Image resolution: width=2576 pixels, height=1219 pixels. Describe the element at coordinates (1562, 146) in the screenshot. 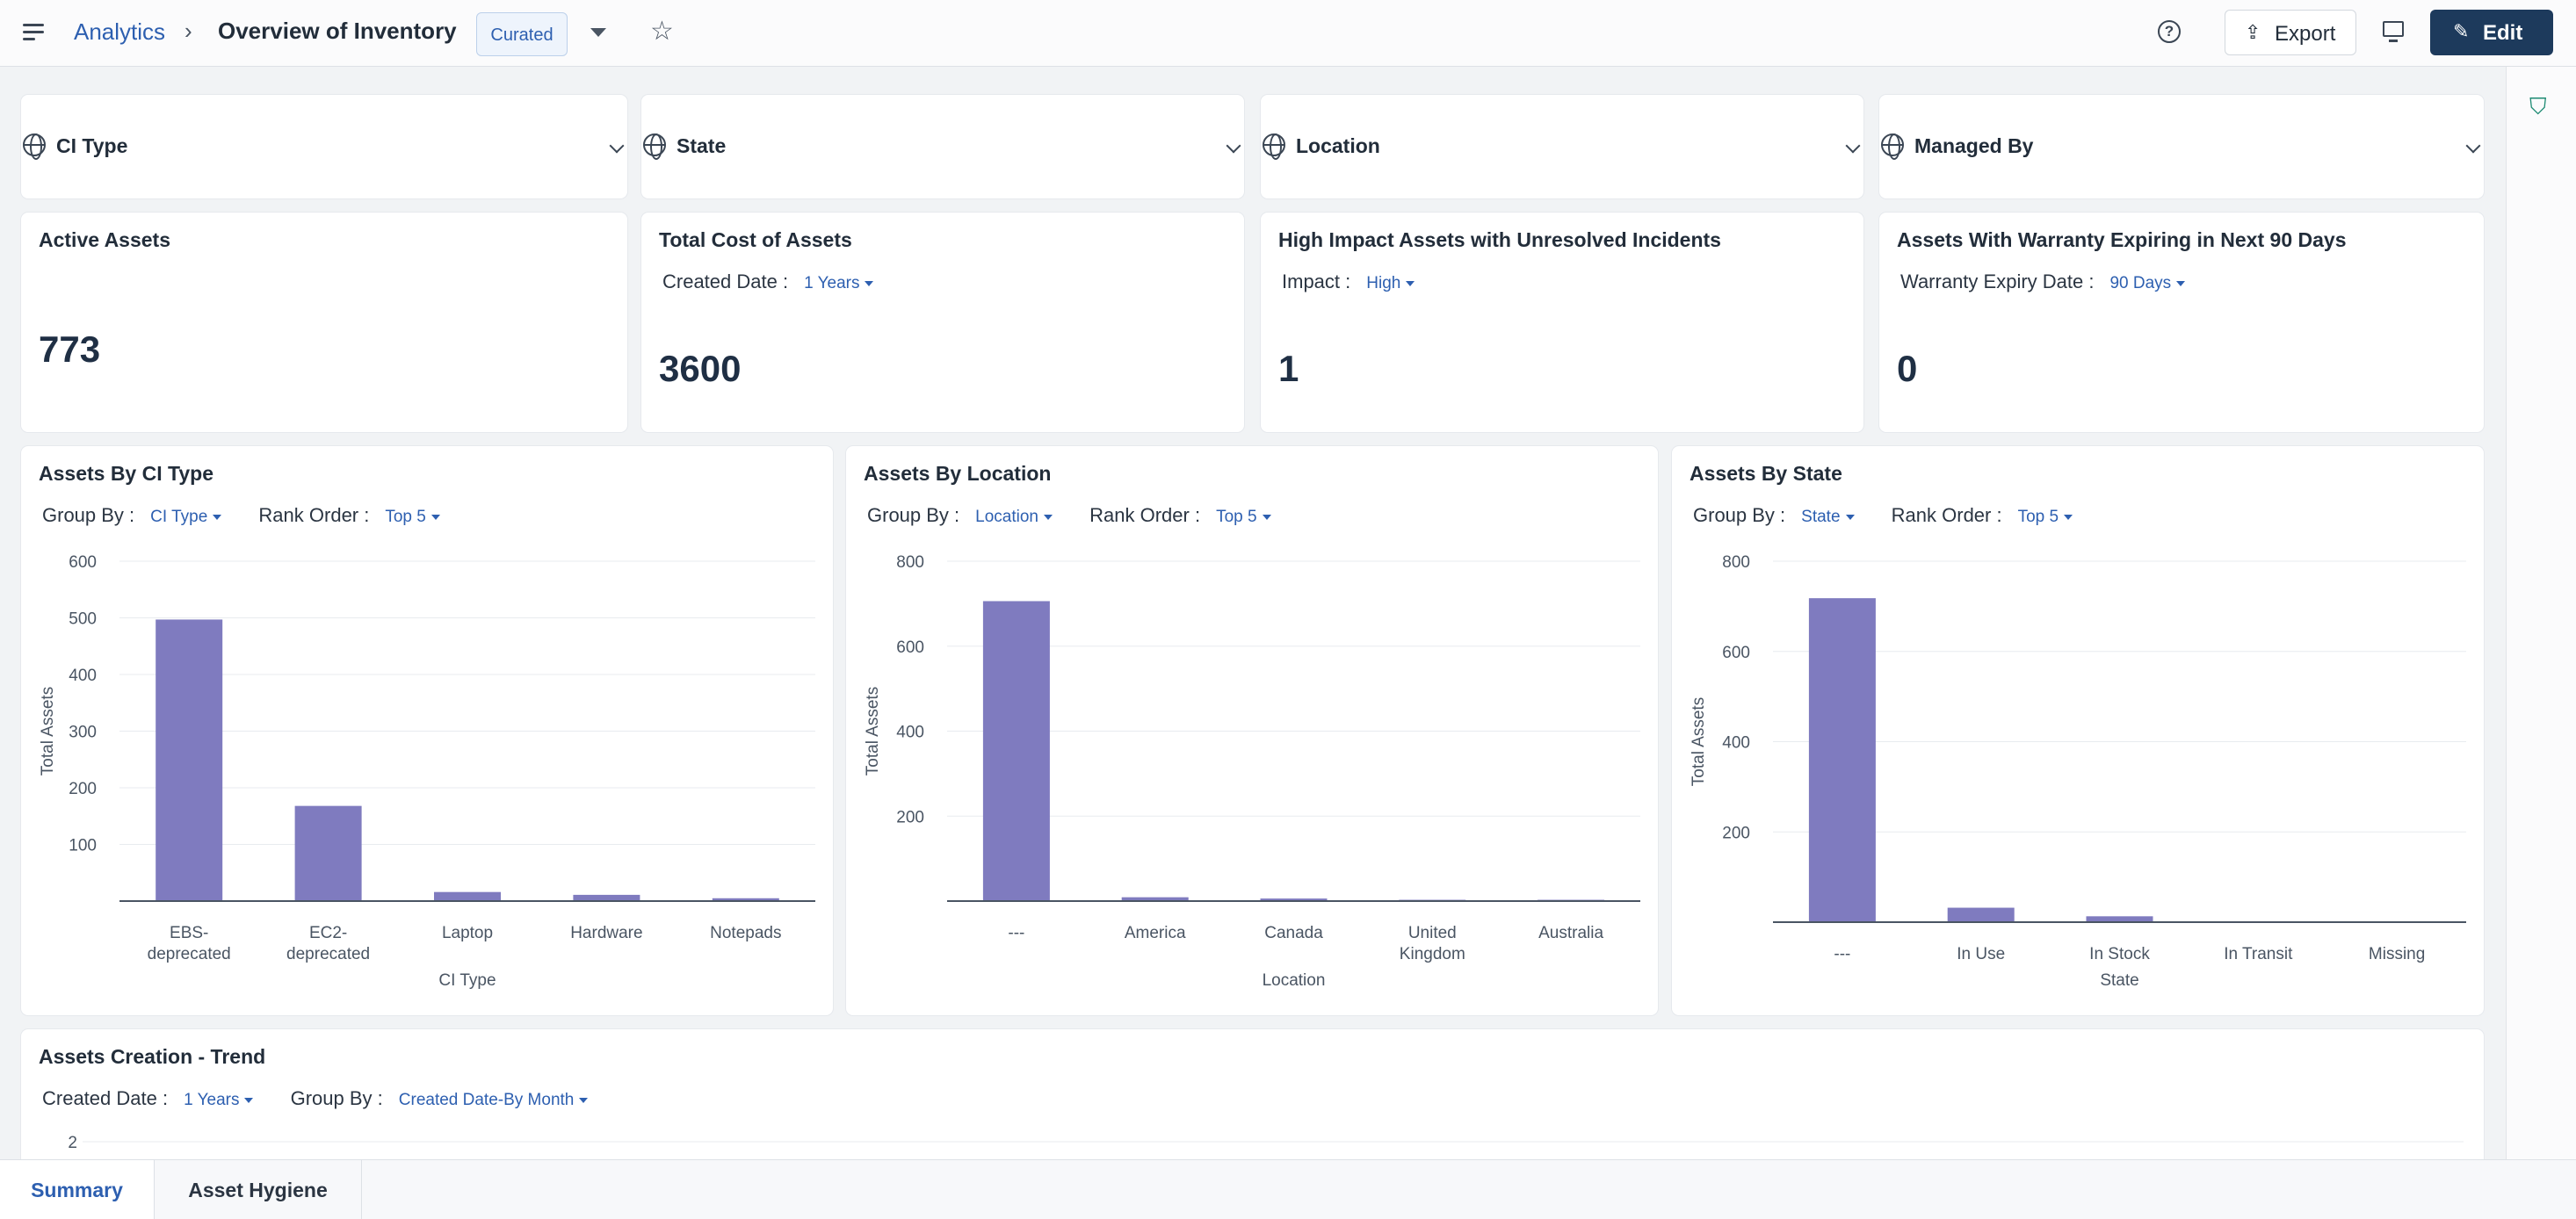

I see `filter-location: Location` at that location.